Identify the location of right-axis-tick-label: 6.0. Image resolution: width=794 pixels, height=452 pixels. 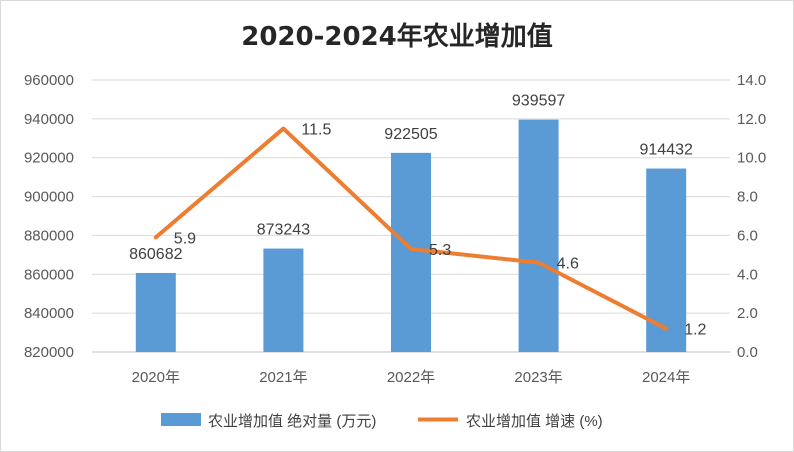
(747, 235).